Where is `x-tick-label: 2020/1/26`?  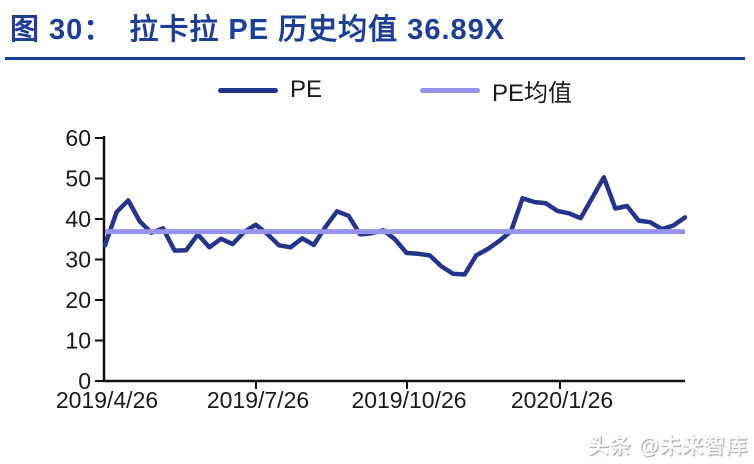 x-tick-label: 2020/1/26 is located at coordinates (562, 400).